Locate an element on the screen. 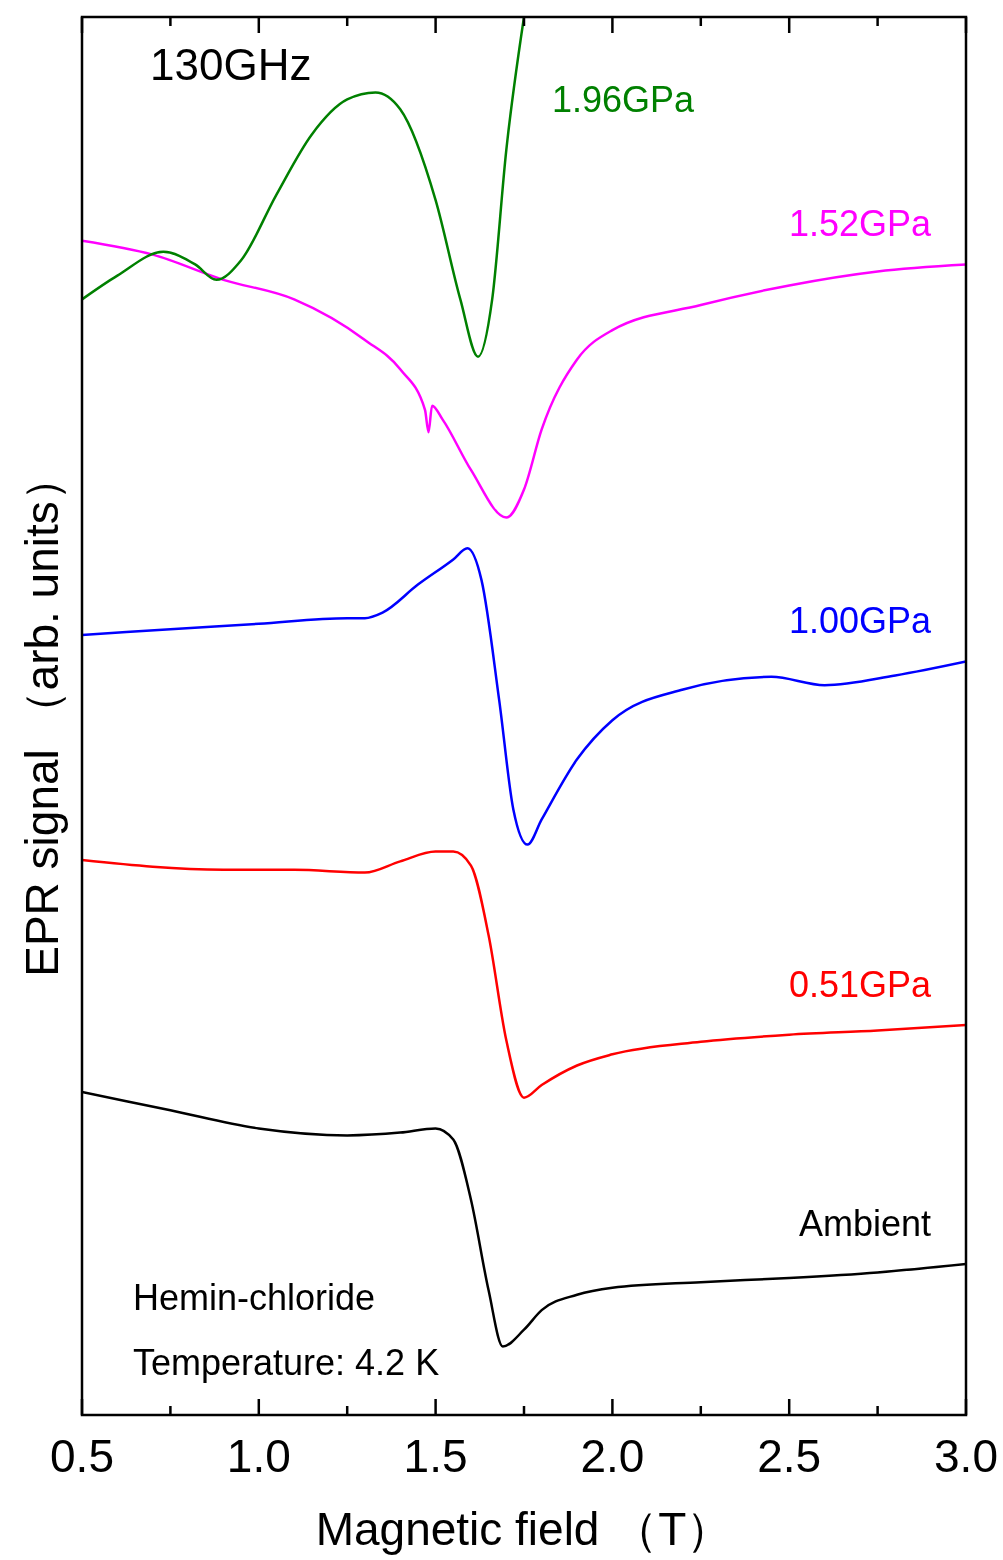 The width and height of the screenshot is (1003, 1560). x-axis-title: Magnetic field （T） is located at coordinates (524, 1529).